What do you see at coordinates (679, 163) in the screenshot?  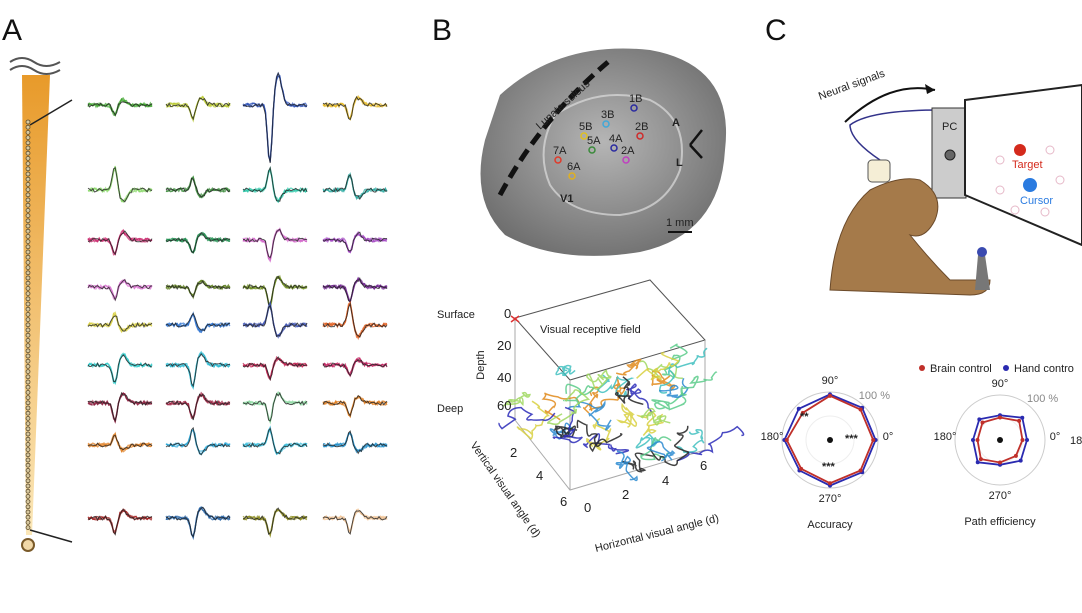 I see `orientation-label: L` at bounding box center [679, 163].